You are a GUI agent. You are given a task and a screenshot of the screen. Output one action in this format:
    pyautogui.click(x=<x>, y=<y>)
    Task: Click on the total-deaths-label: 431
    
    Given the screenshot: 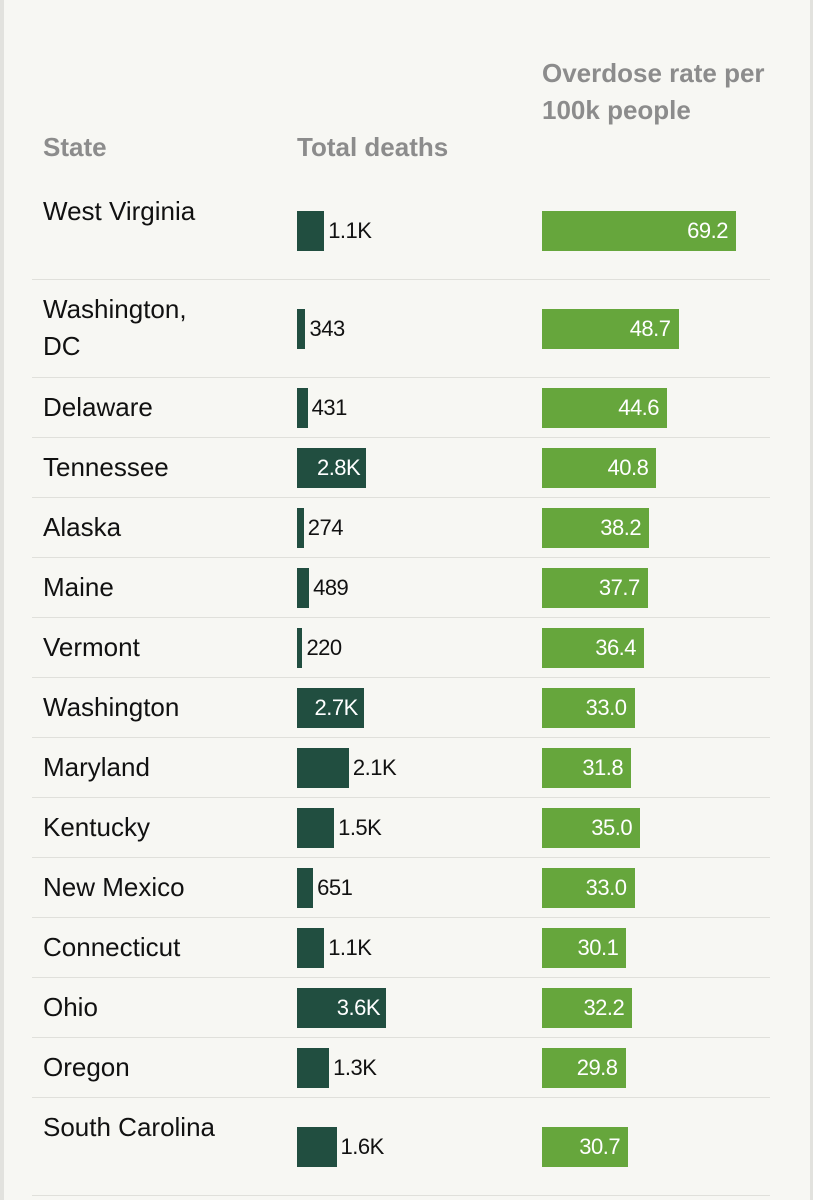 What is the action you would take?
    pyautogui.click(x=329, y=407)
    